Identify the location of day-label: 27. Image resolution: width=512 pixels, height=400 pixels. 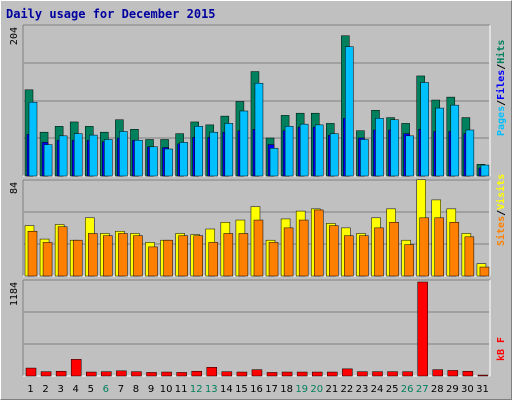
(422, 389).